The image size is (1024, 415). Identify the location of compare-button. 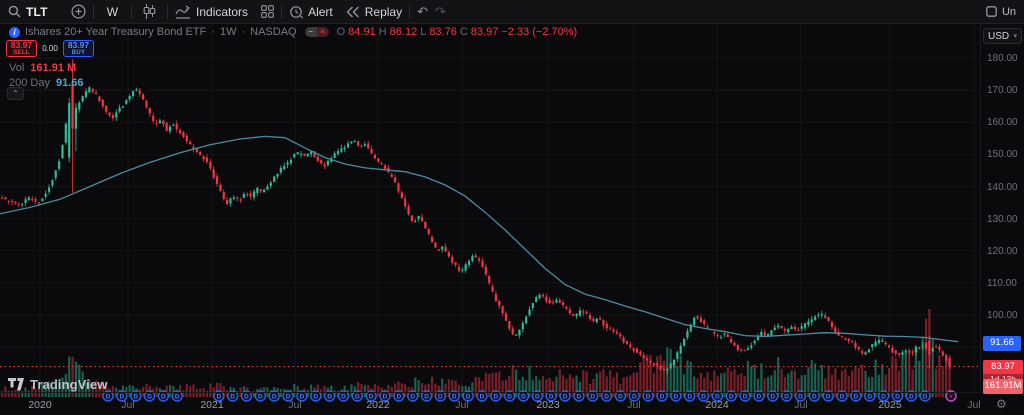
(78, 11).